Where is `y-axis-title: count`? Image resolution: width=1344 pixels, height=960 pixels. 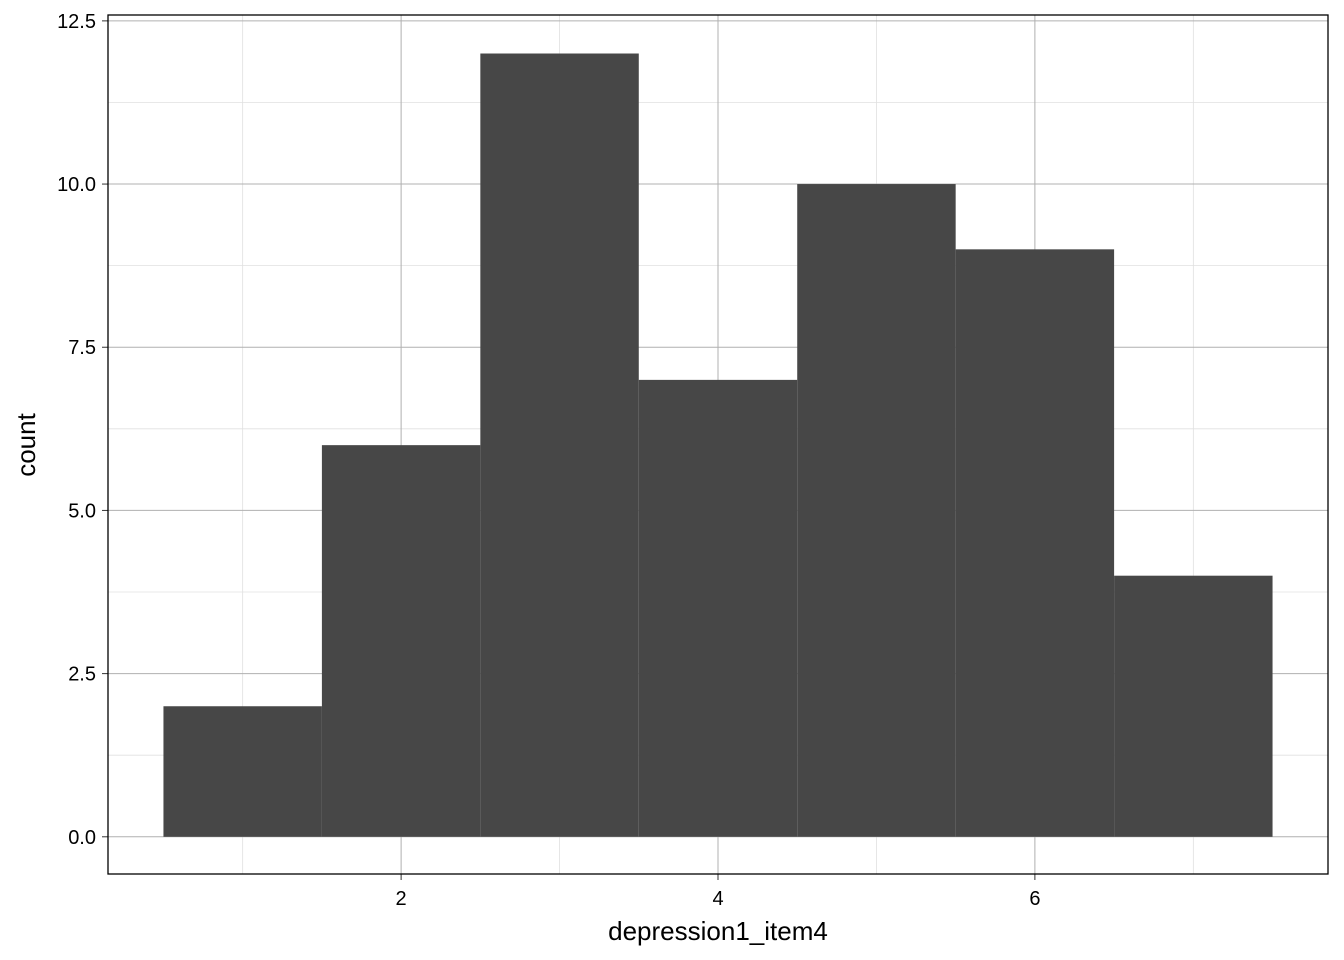
y-axis-title: count is located at coordinates (26, 444).